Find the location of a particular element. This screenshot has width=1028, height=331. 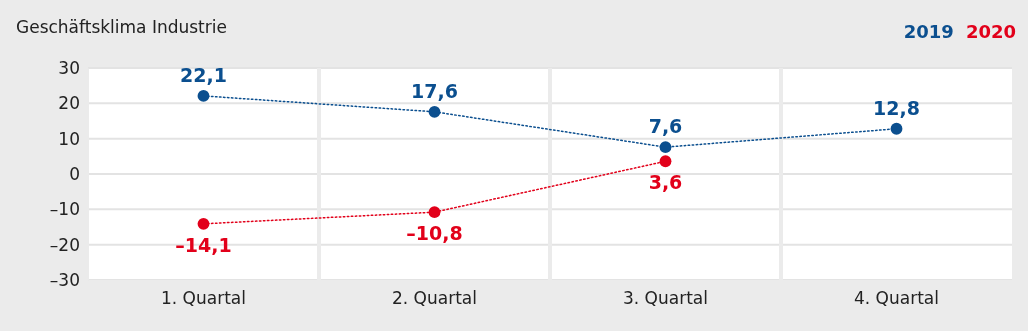

data-label: –10,8 is located at coordinates (434, 233).